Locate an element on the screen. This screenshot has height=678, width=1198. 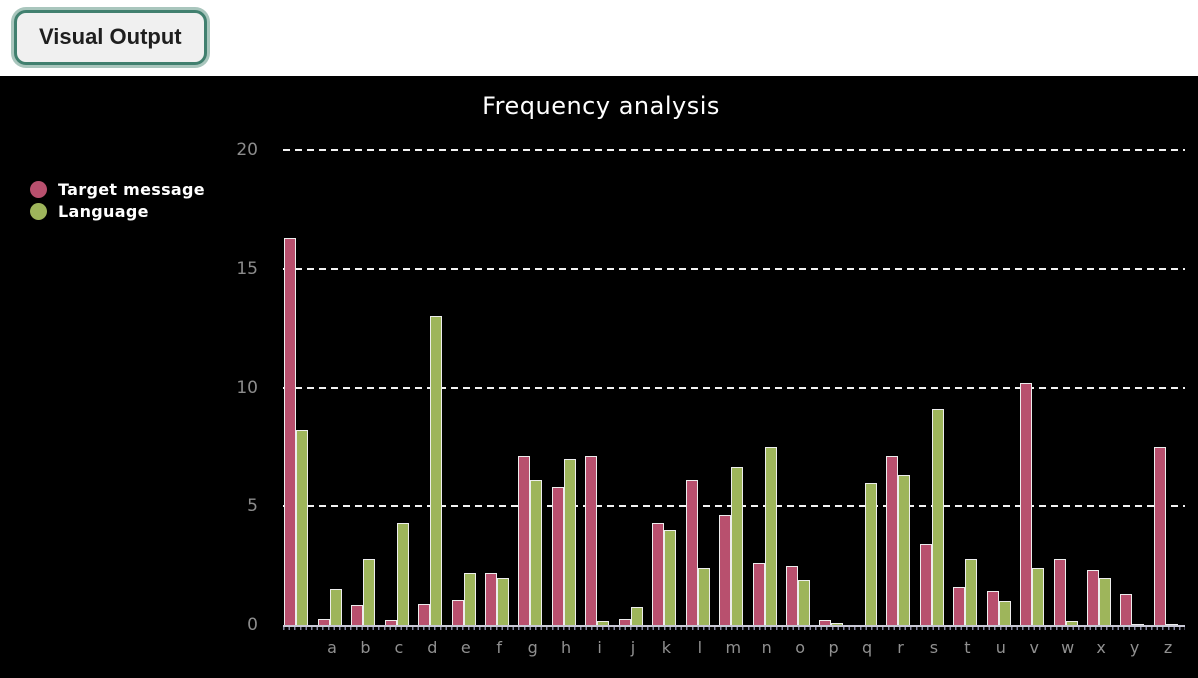
bar-language-w is located at coordinates (1071, 623).